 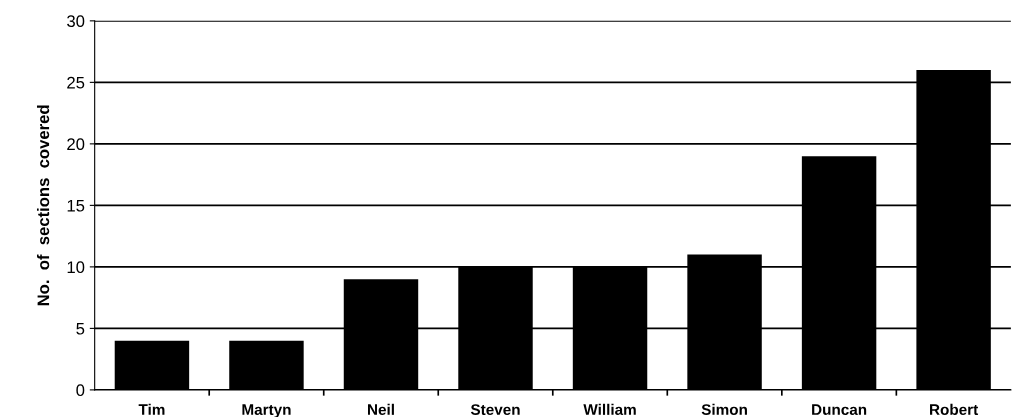 What do you see at coordinates (80, 328) in the screenshot?
I see `y-tick-label: 5` at bounding box center [80, 328].